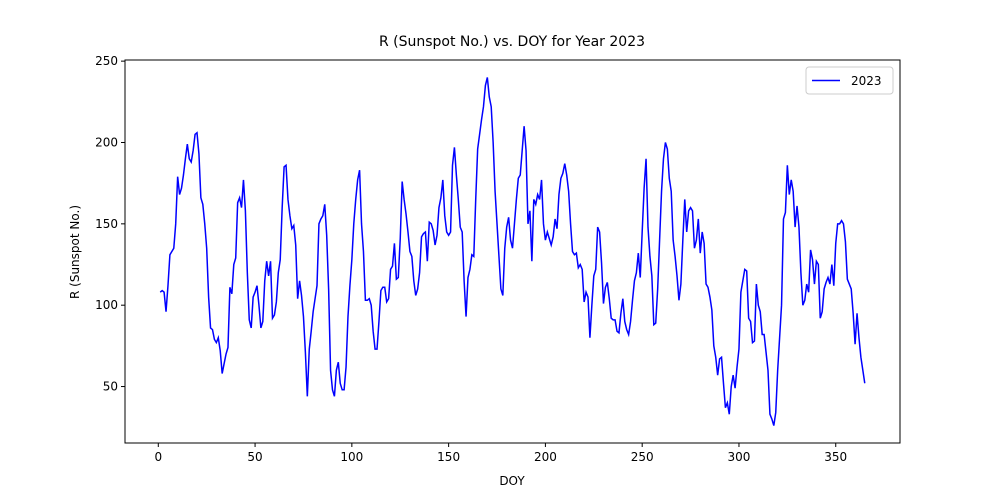 The image size is (1000, 500). What do you see at coordinates (835, 457) in the screenshot?
I see `x-tick-label: 350` at bounding box center [835, 457].